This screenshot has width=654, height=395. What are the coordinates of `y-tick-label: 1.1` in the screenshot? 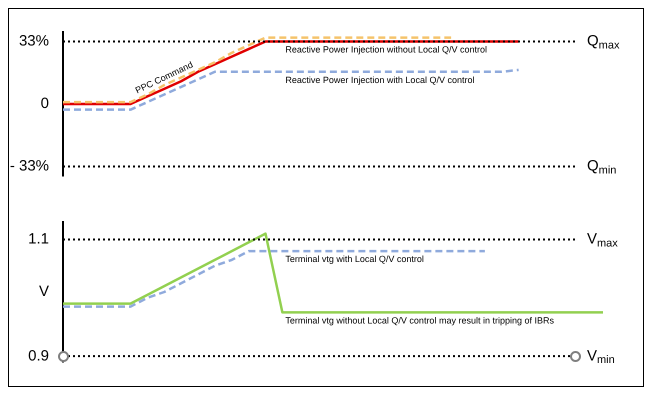 It's located at (38, 239).